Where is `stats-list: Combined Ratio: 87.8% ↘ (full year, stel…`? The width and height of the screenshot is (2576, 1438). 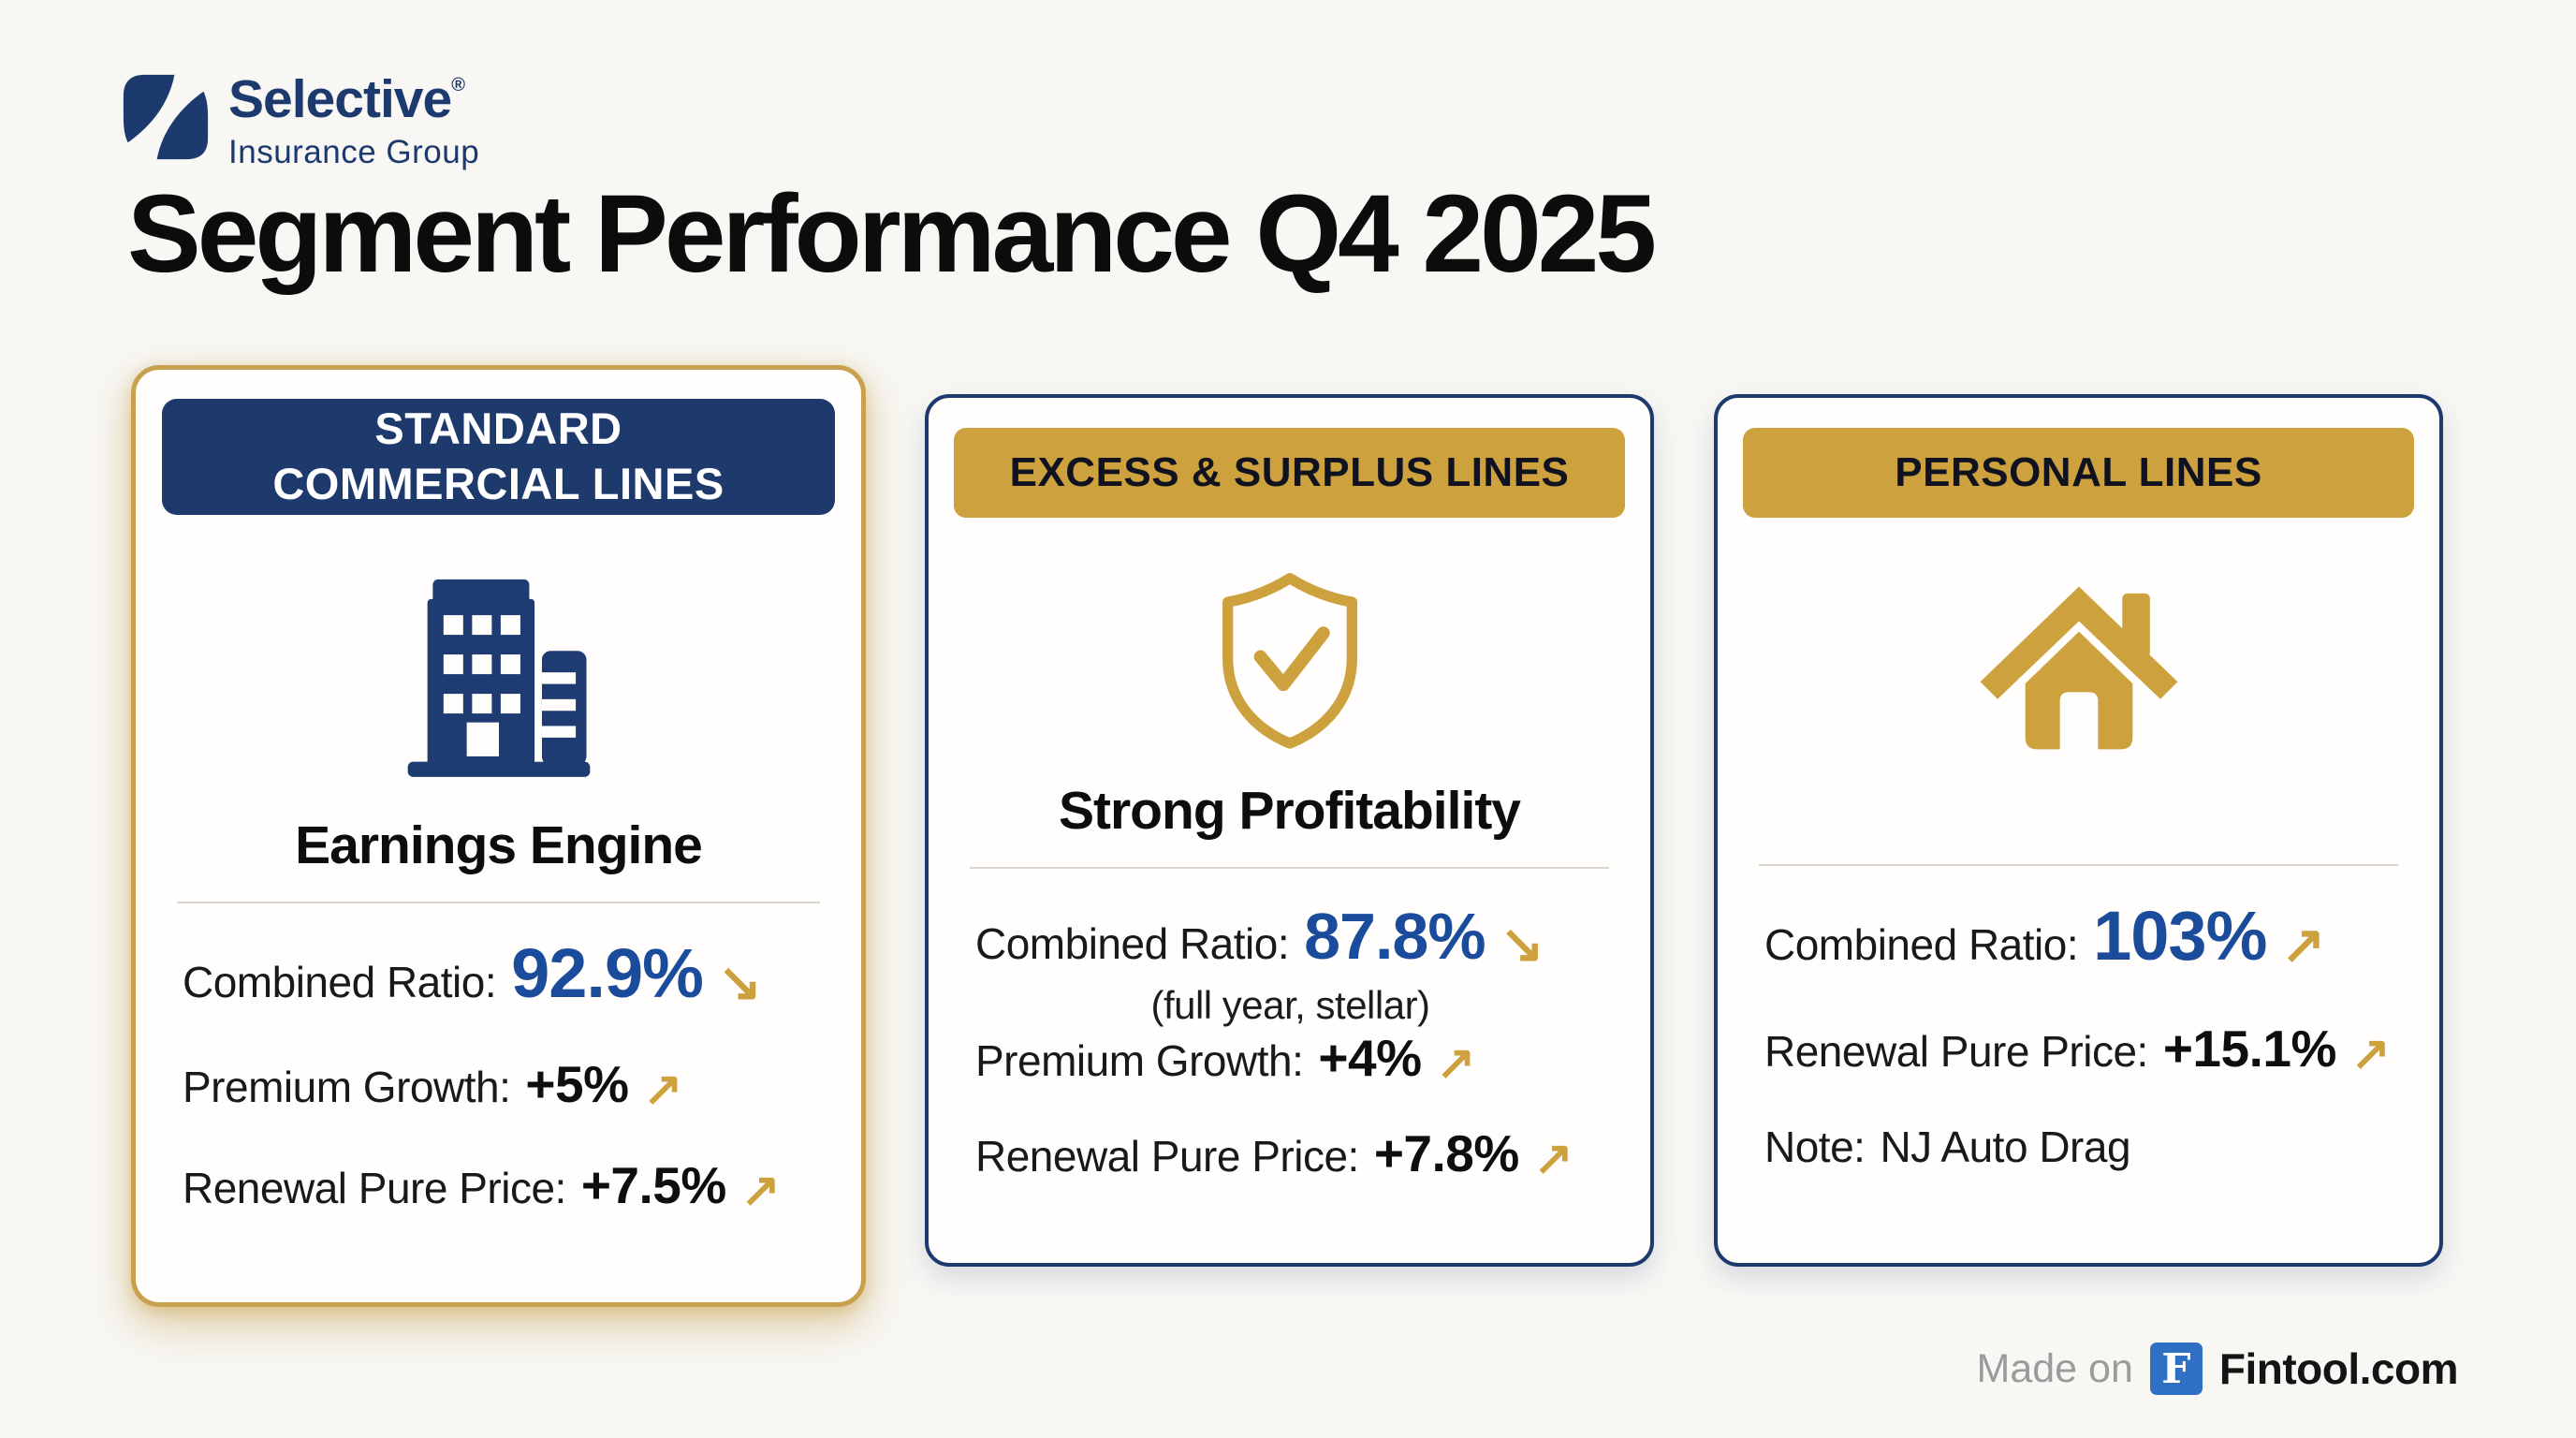 stats-list: Combined Ratio: 87.8% ↘ (full year, stel… is located at coordinates (1289, 1026).